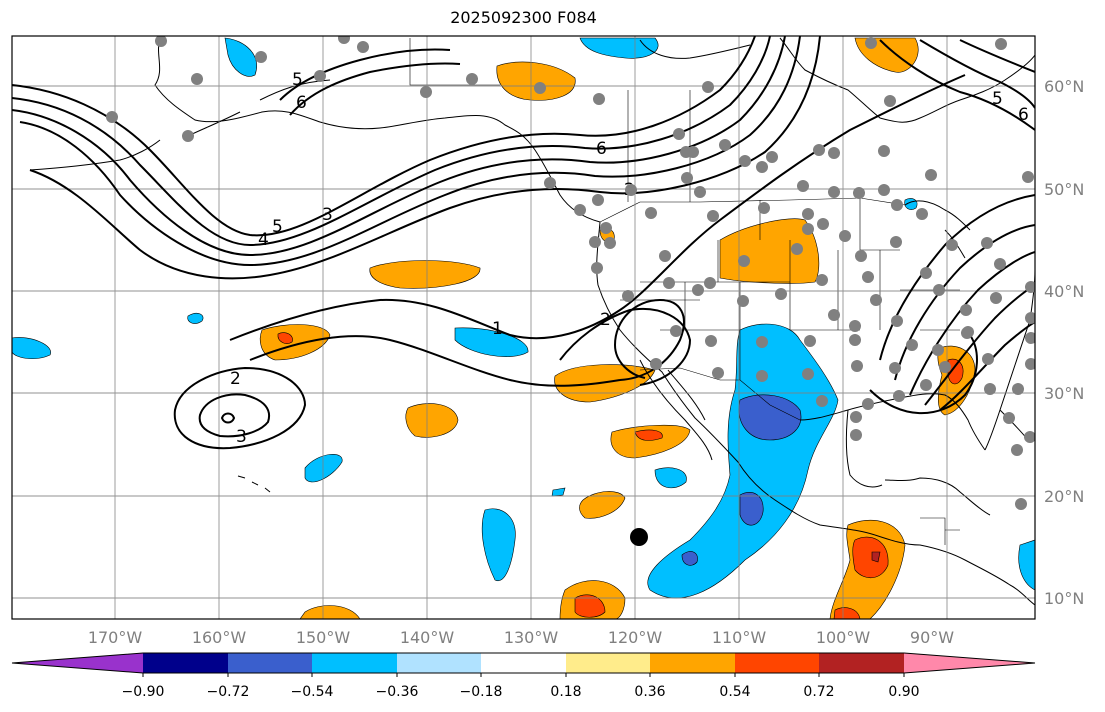  What do you see at coordinates (397, 692) in the screenshot?
I see `colorbar-tick-label: −0.36` at bounding box center [397, 692].